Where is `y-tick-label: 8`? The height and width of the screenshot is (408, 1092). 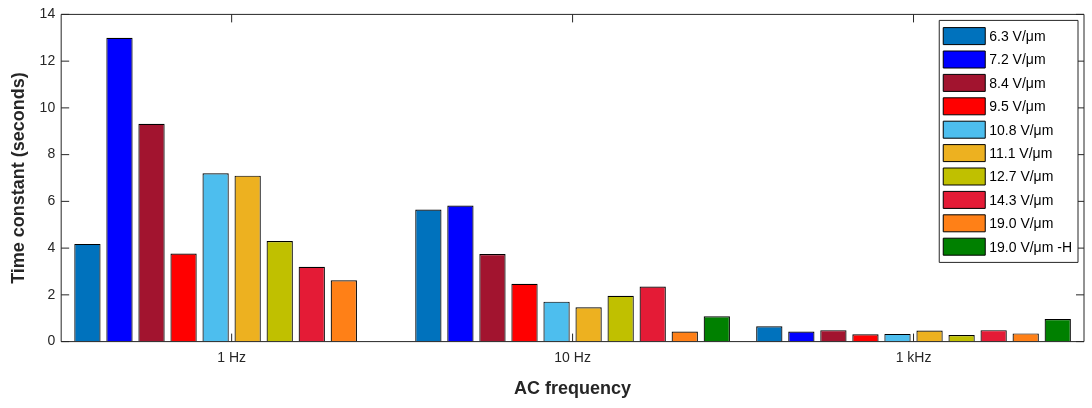
y-tick-label: 8 is located at coordinates (51, 153).